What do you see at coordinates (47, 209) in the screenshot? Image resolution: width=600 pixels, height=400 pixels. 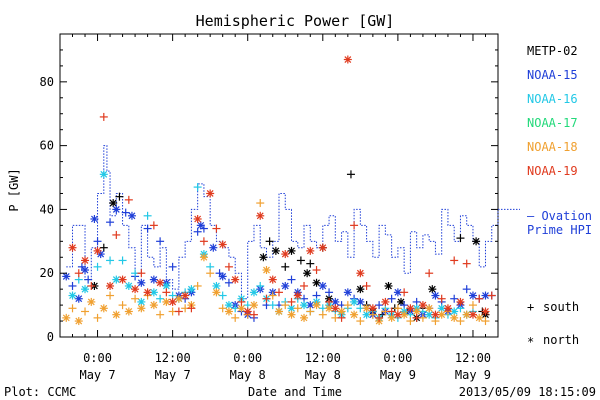 I see `y-tick-label: 40` at bounding box center [47, 209].